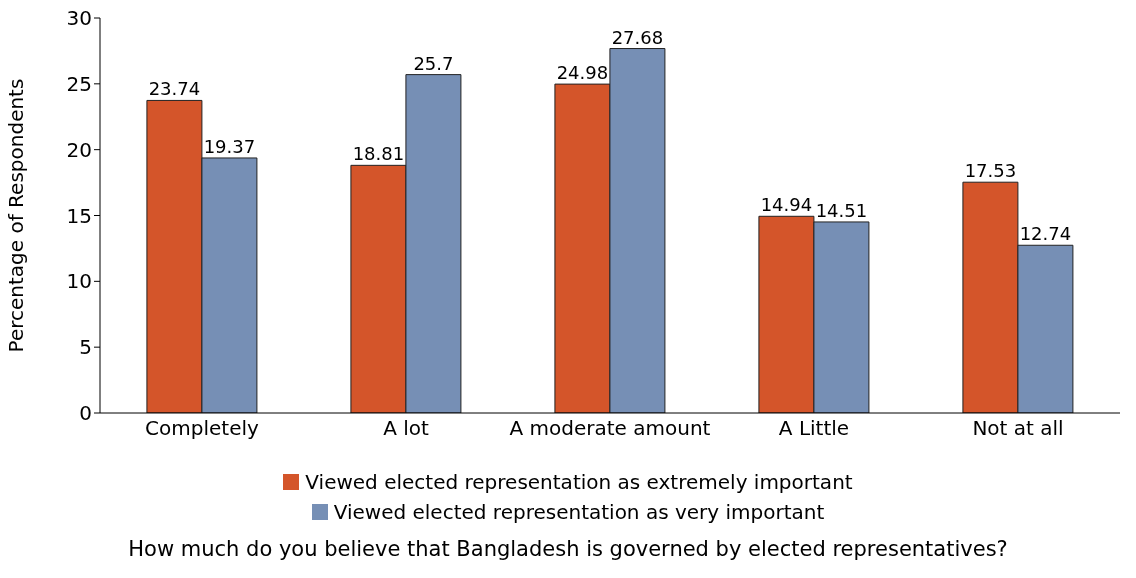 This screenshot has width=1136, height=578. I want to click on data-label: 25.7, so click(433, 63).